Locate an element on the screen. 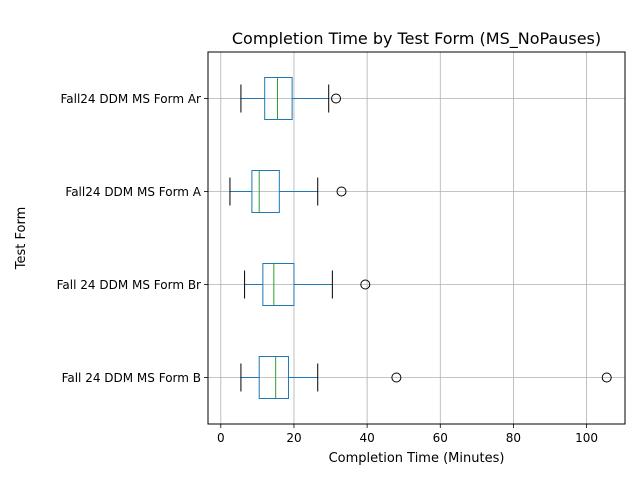 This screenshot has width=640, height=480. y-axis-label: Test Form is located at coordinates (21, 238).